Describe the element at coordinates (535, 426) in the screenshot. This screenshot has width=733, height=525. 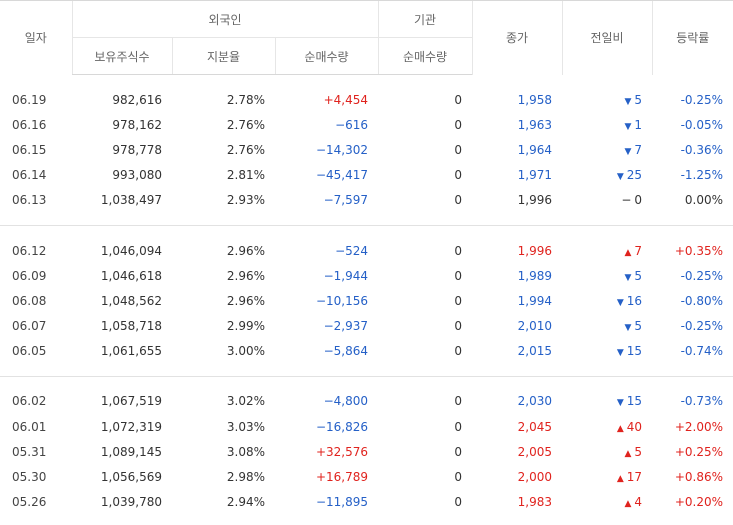
I see `close-price-cell: 2,045` at that location.